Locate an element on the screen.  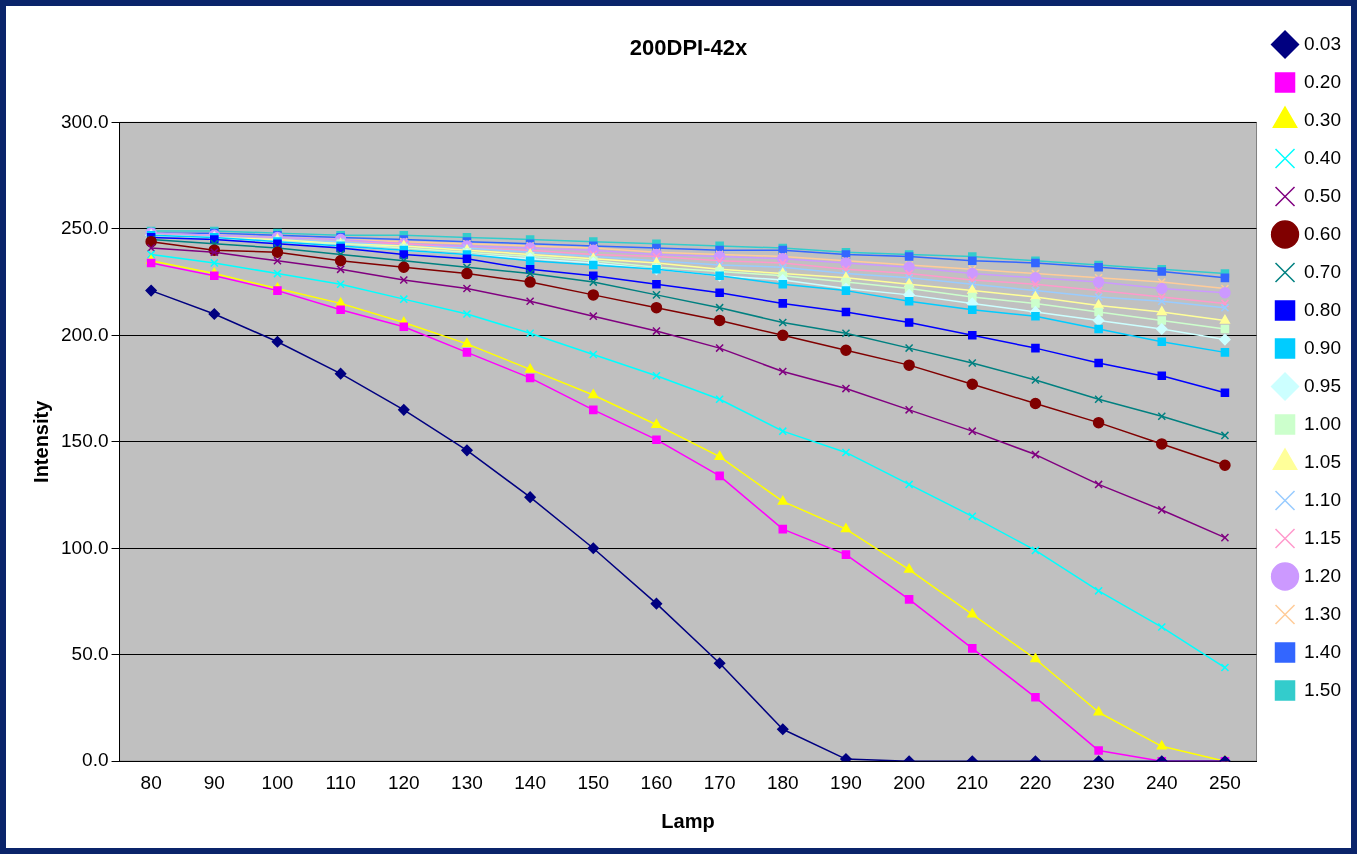
legend-label: 1.50 is located at coordinates (1322, 689).